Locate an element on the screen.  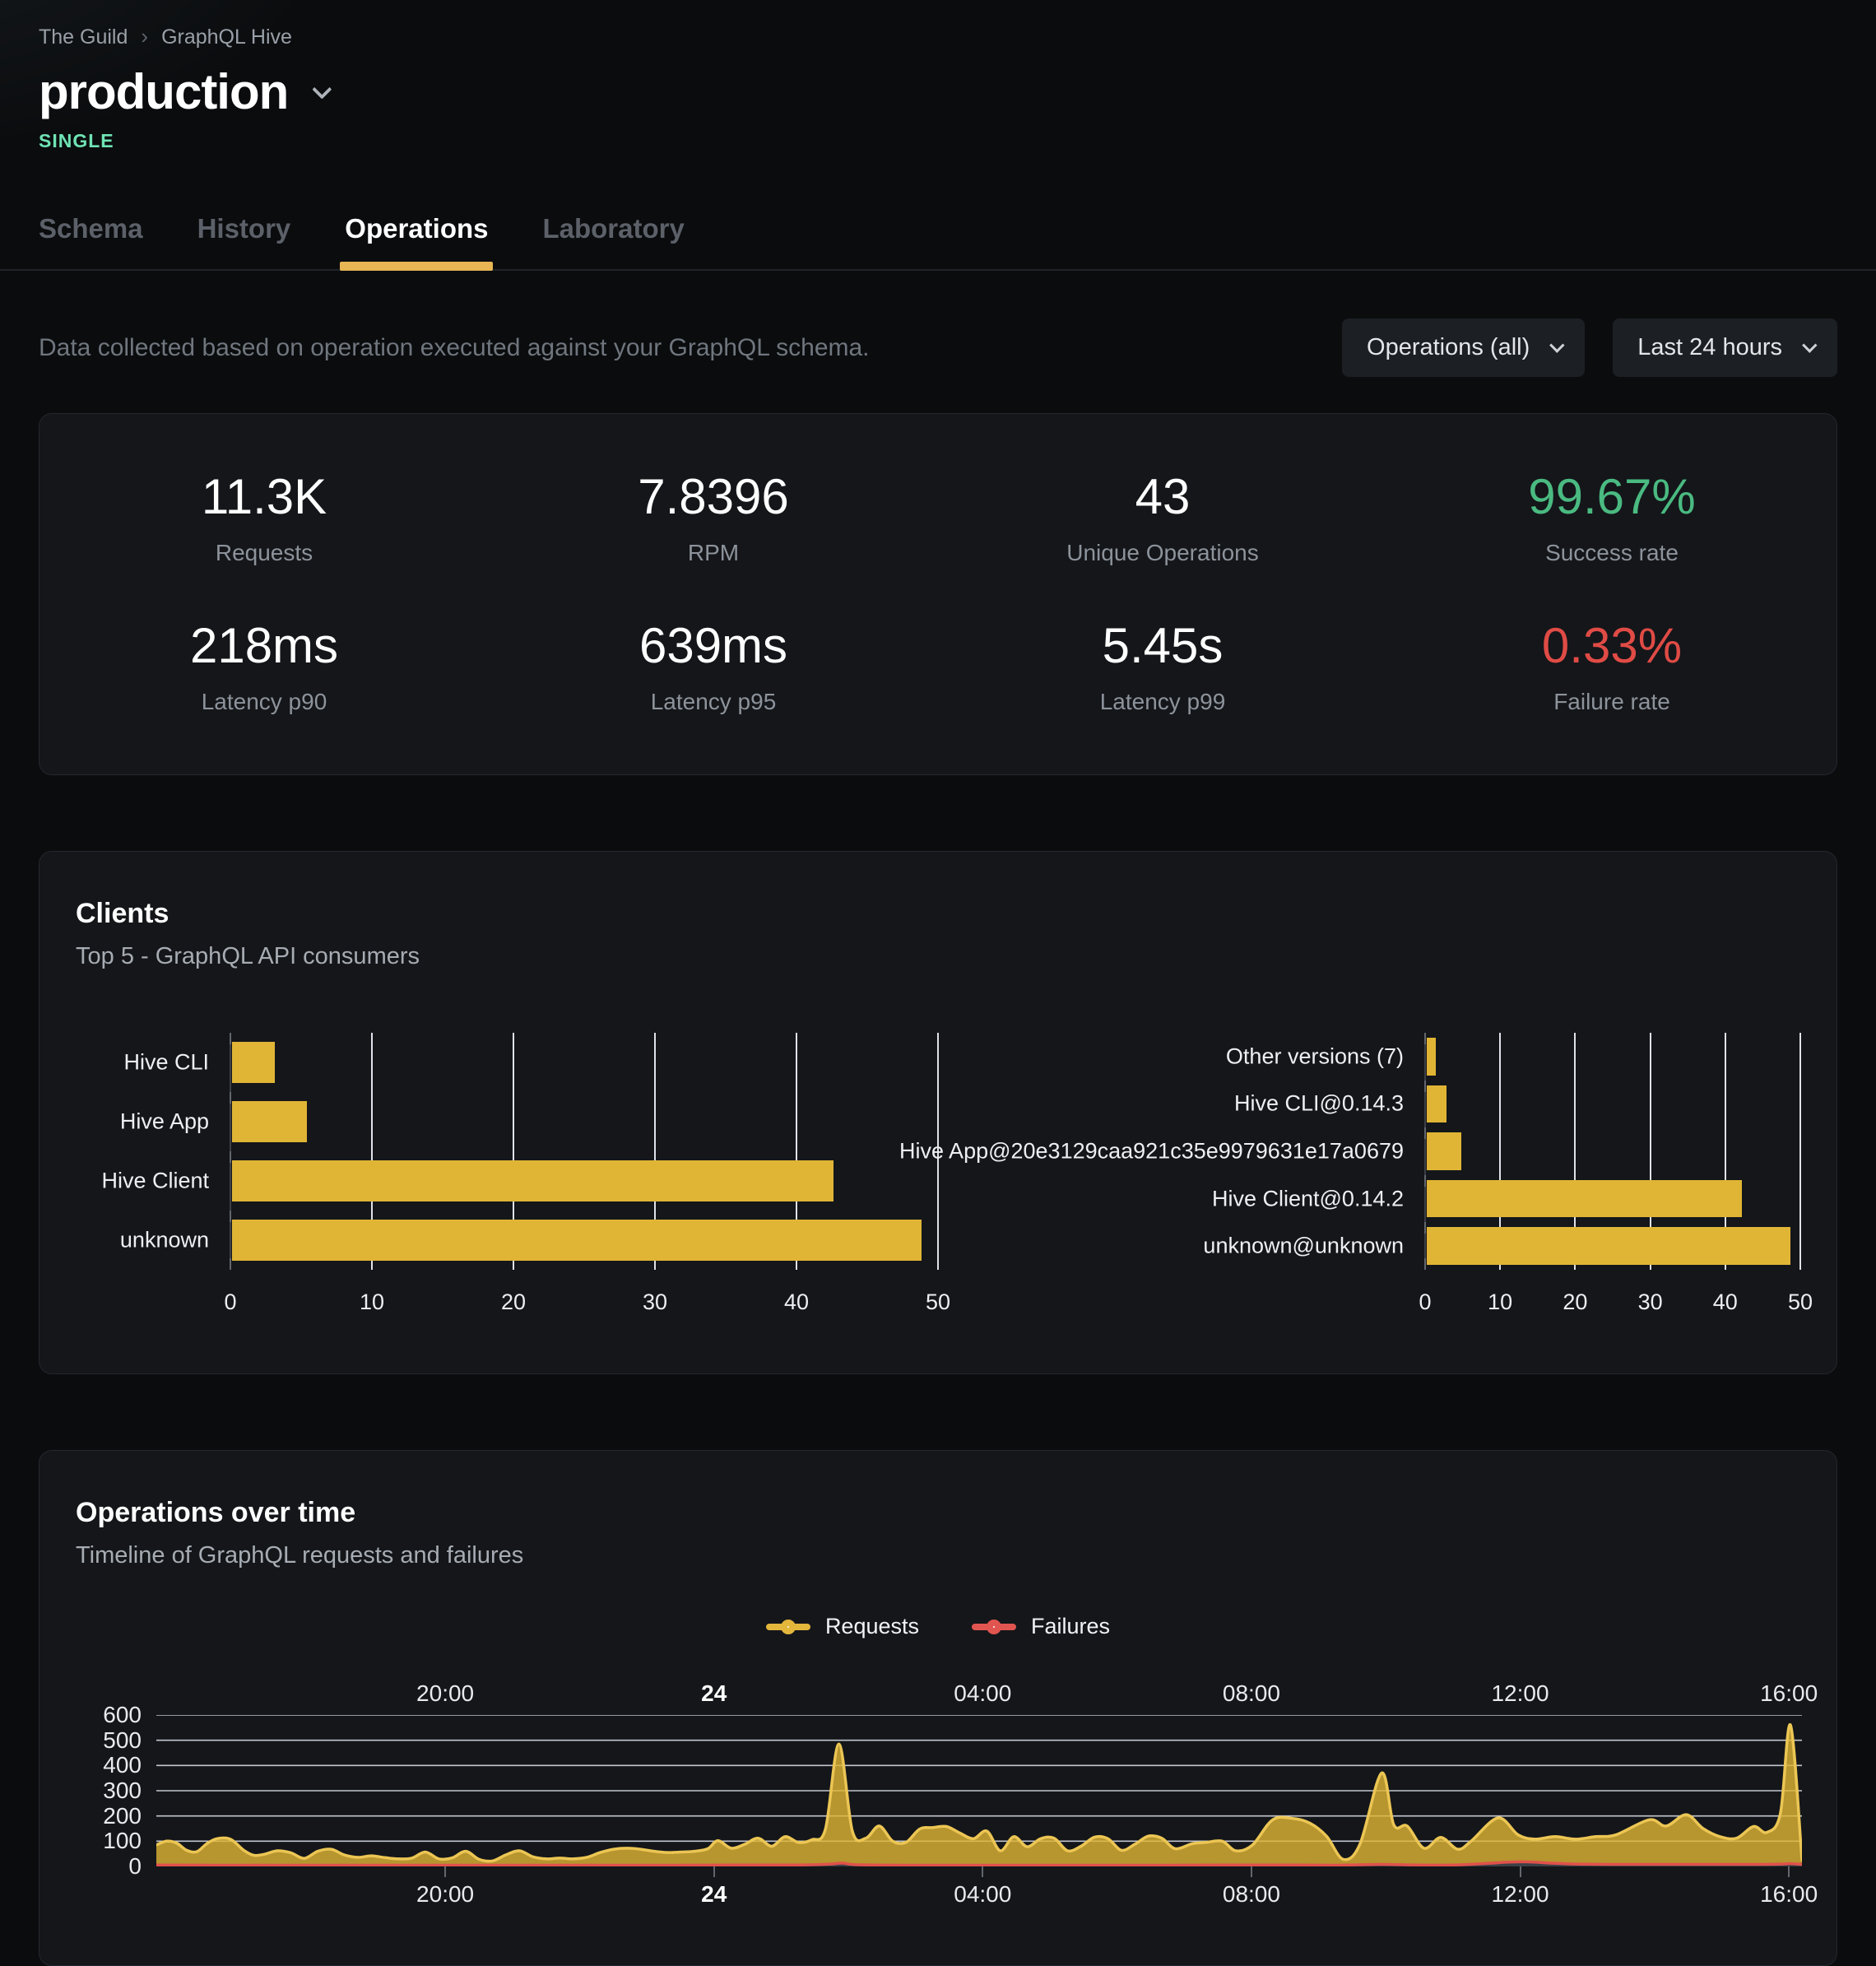
stat-label: Latency p99 is located at coordinates (1162, 701).